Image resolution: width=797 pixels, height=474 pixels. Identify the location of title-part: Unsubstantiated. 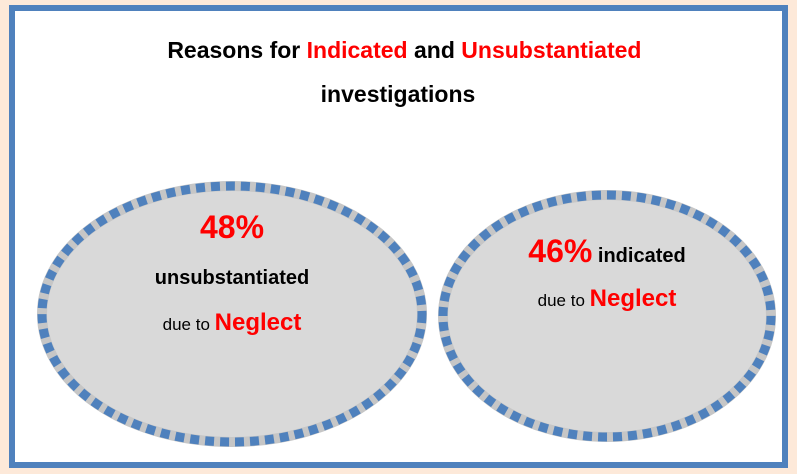
(551, 50).